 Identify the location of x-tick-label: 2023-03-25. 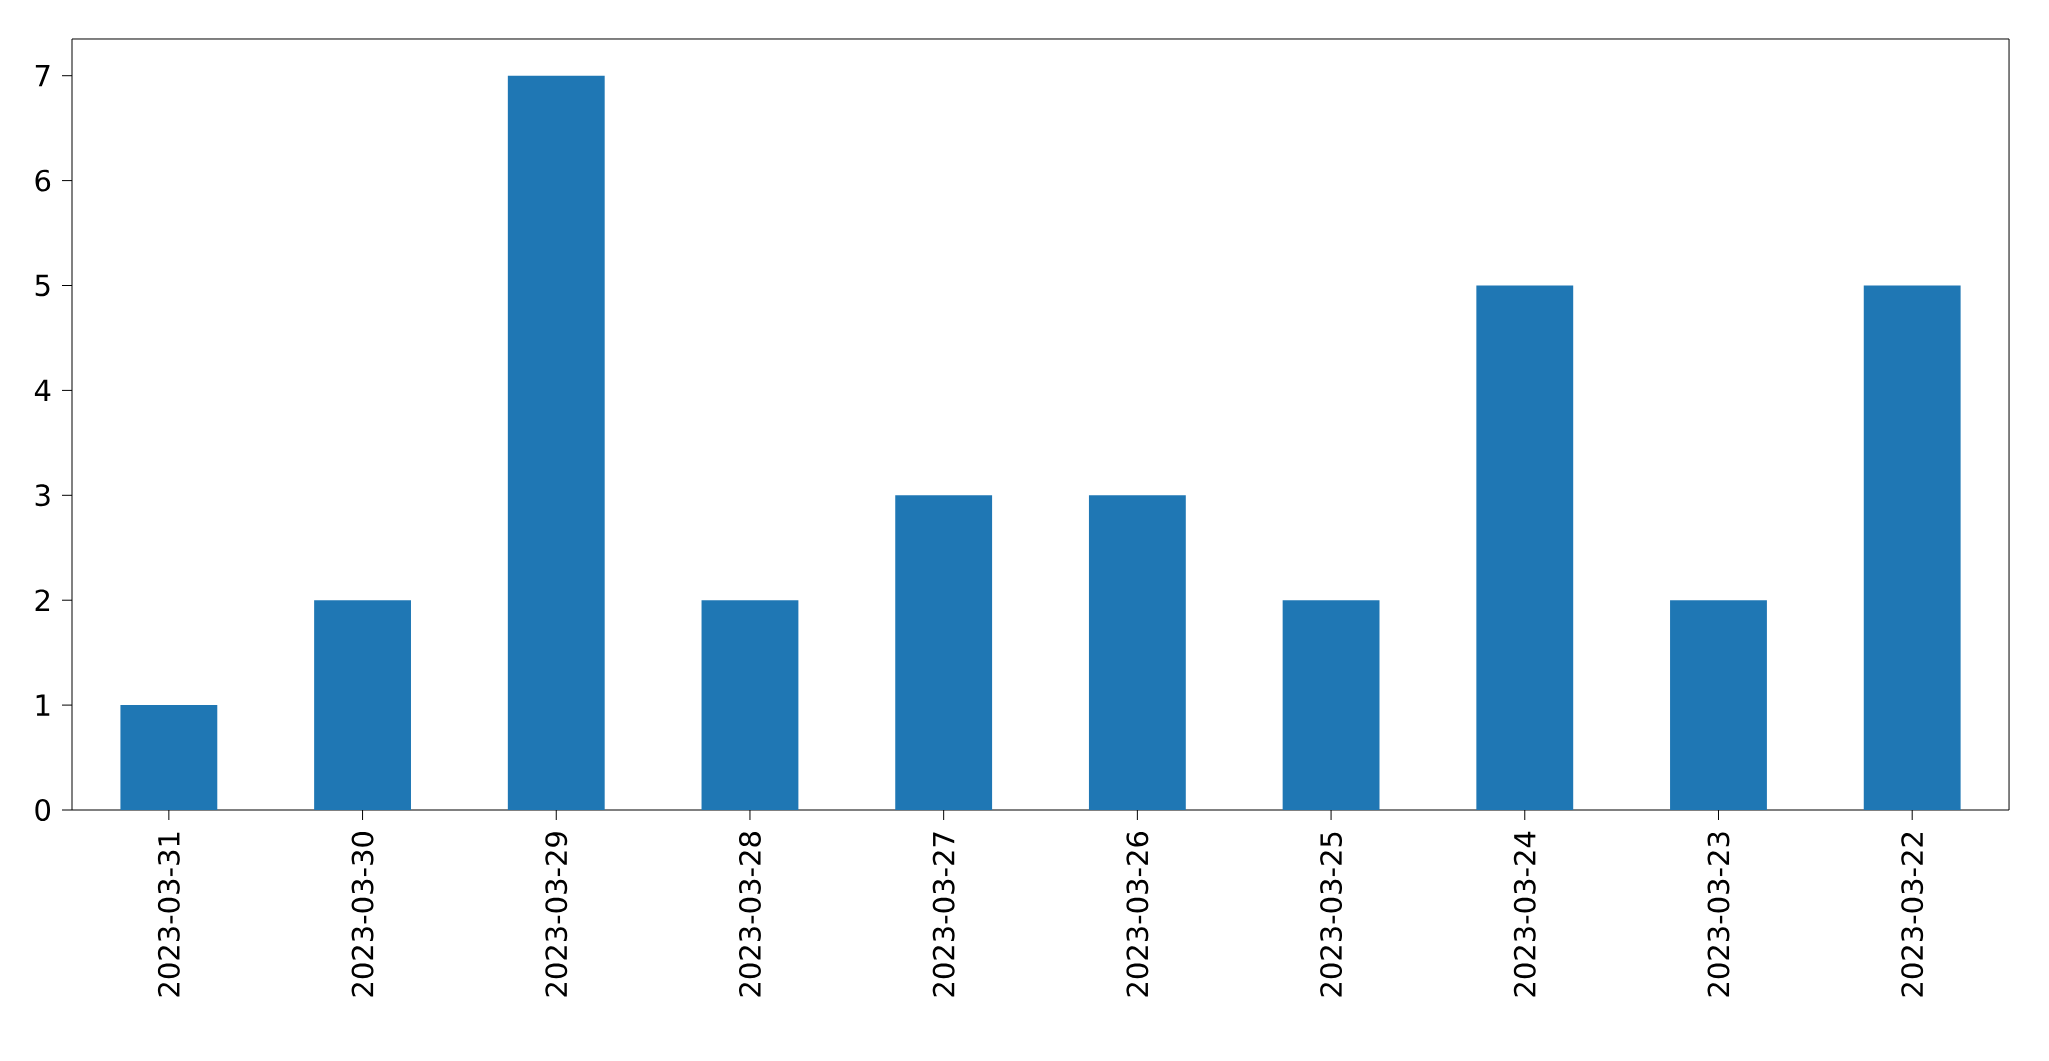
(1331, 914).